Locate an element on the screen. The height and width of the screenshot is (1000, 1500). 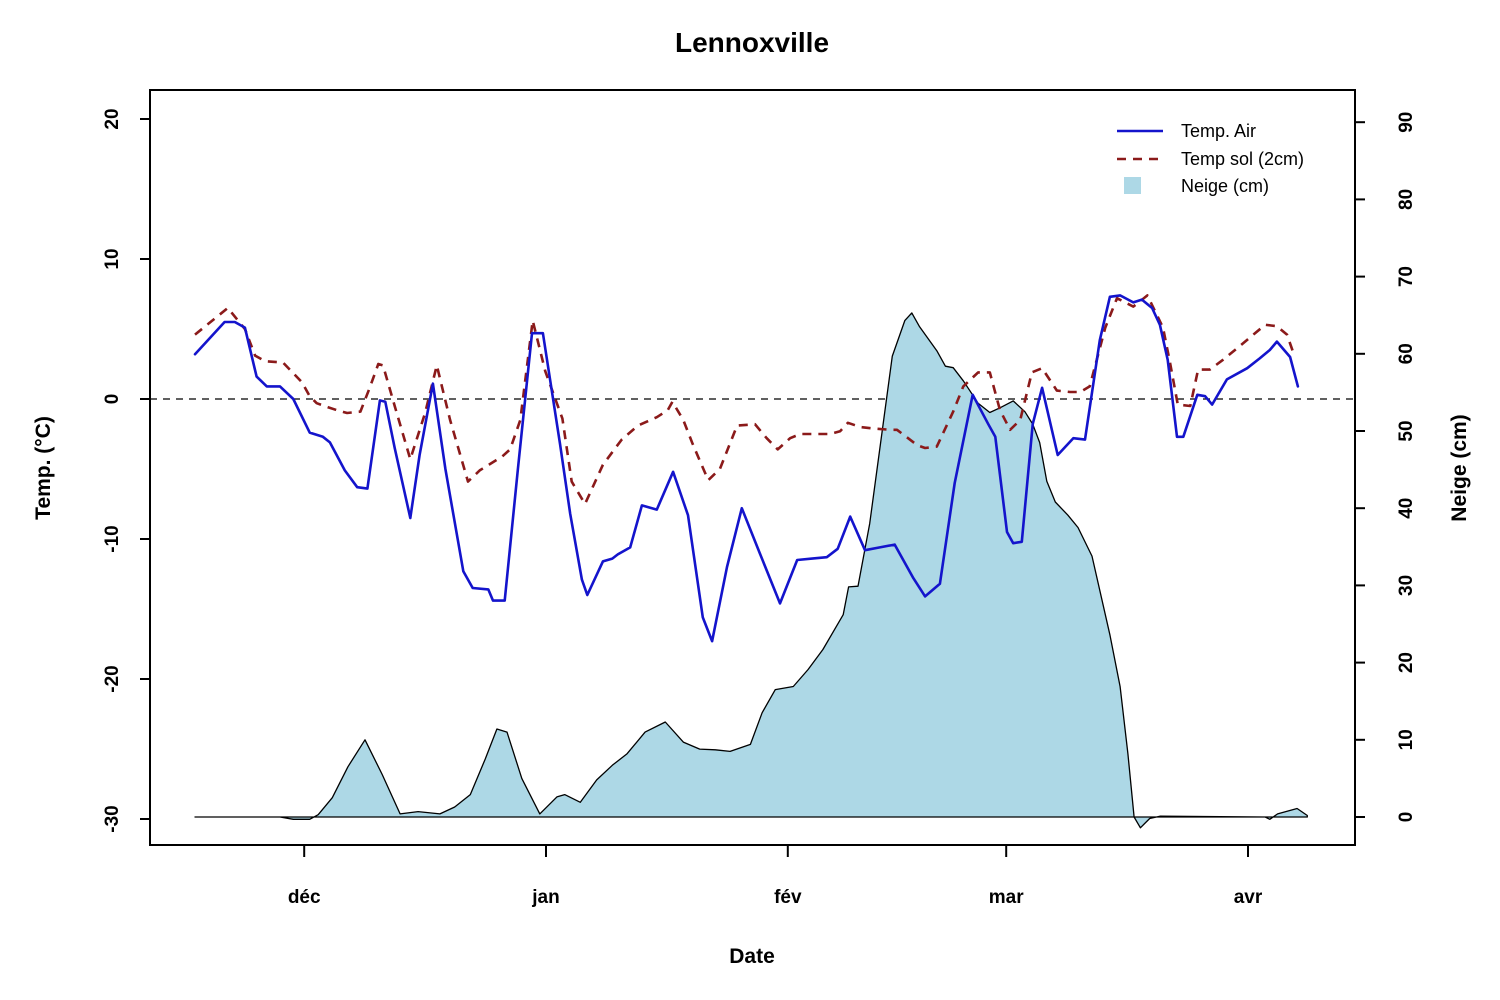
y-right-tick-label: 60 is located at coordinates (1406, 353).